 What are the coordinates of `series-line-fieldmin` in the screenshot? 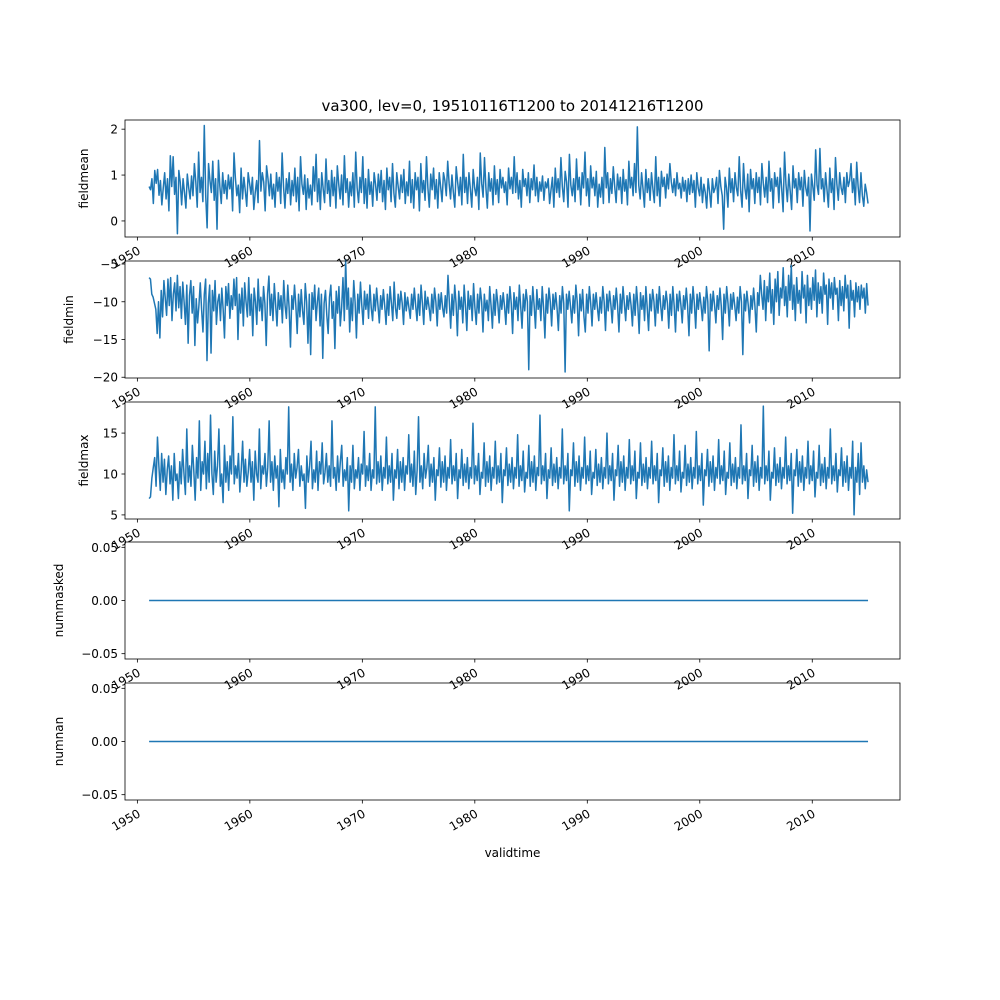 It's located at (508, 316).